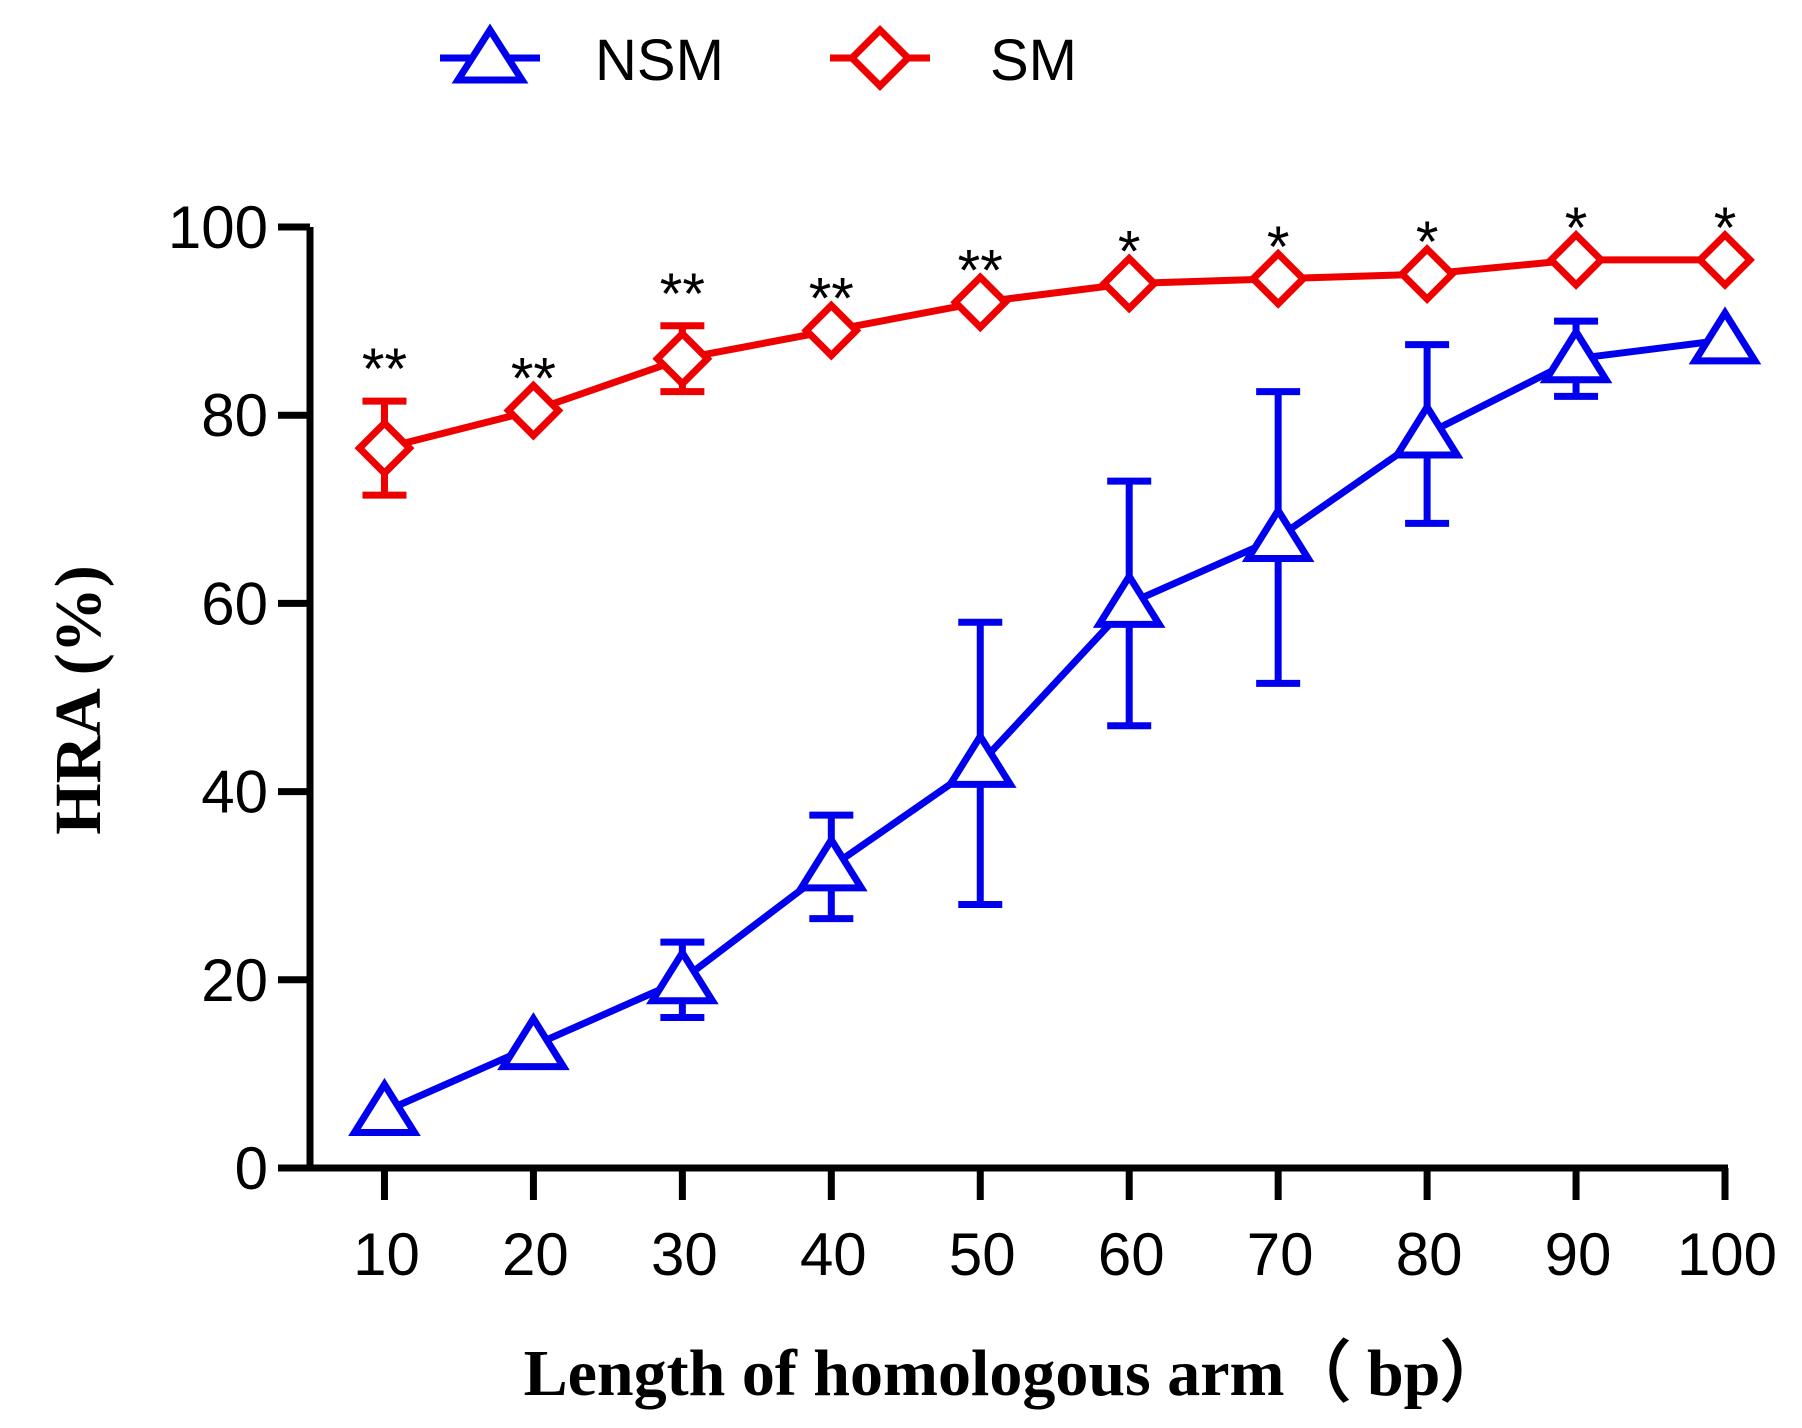  Describe the element at coordinates (582, 58) in the screenshot. I see `legend-entry-nsm: NSM` at that location.